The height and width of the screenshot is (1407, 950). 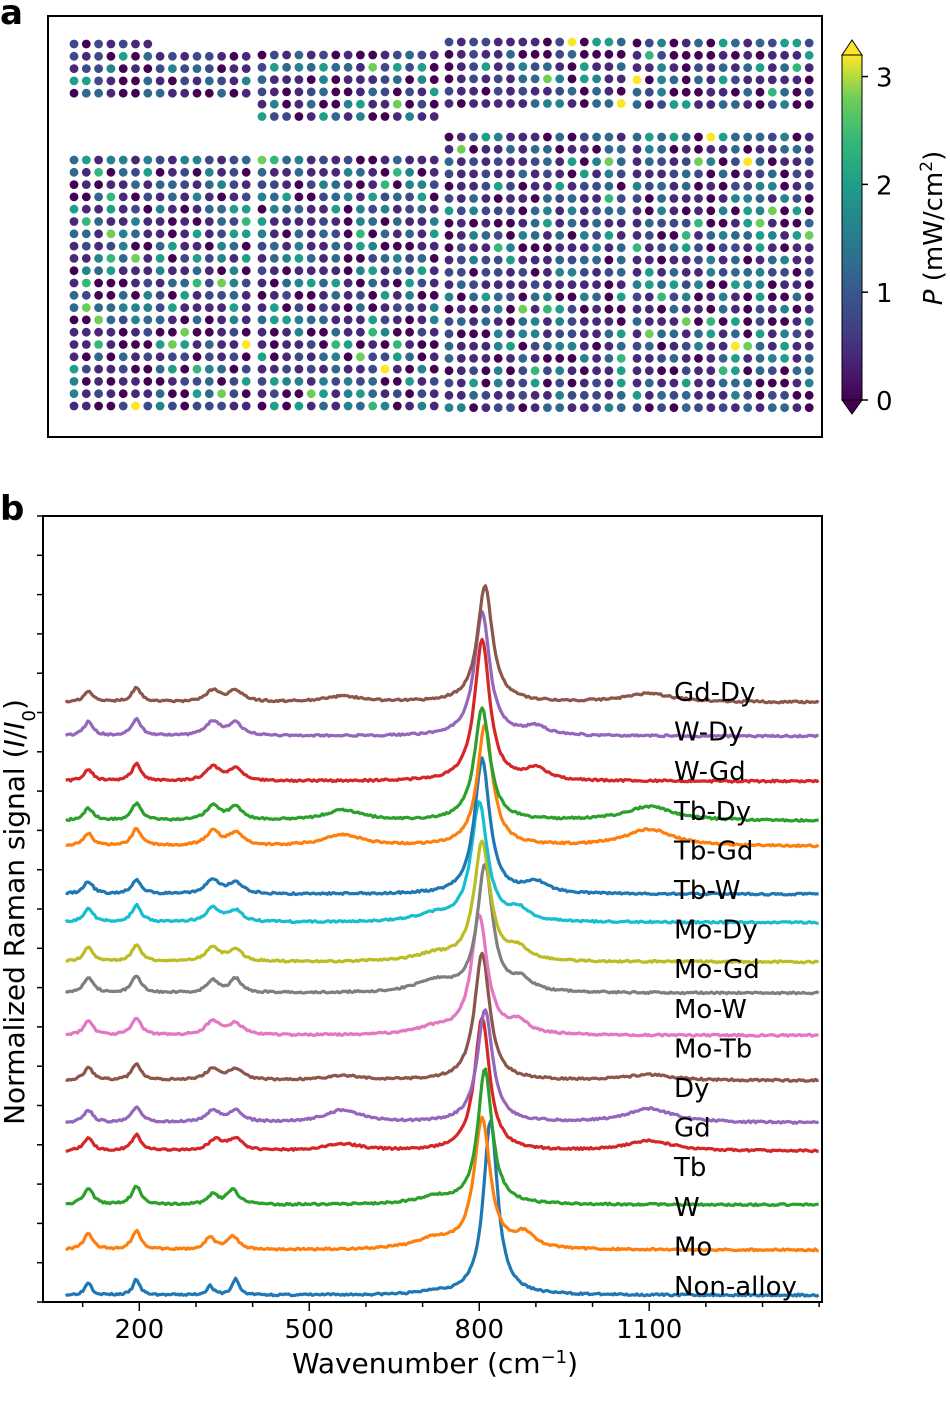 I want to click on series-label: Mo, so click(x=693, y=1247).